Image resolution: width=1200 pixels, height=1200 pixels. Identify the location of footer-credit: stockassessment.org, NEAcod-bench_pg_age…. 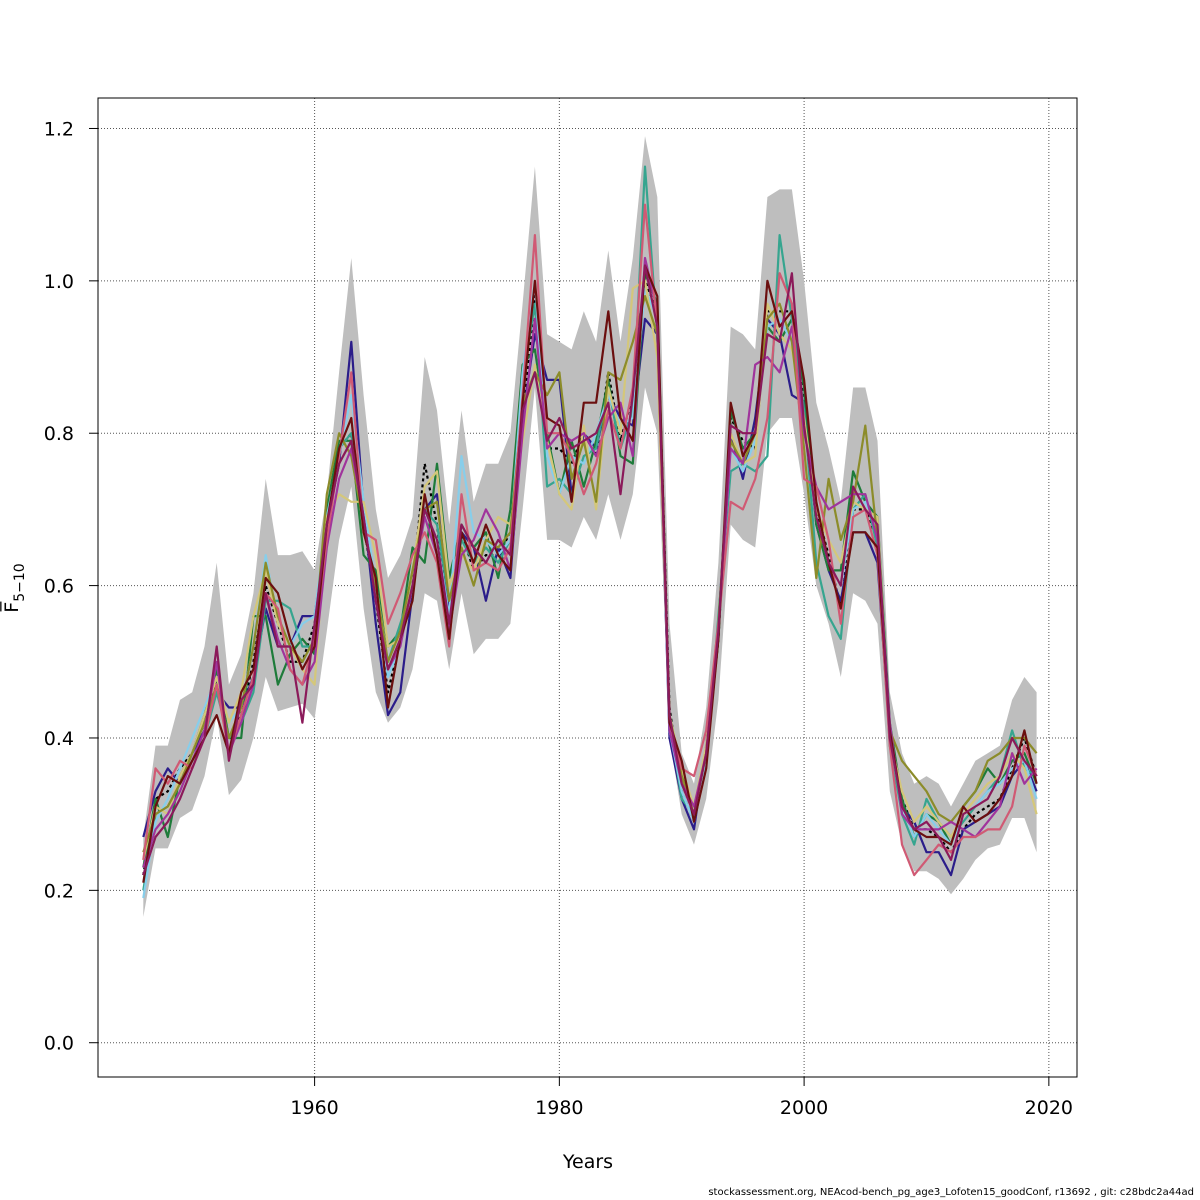
(951, 1192).